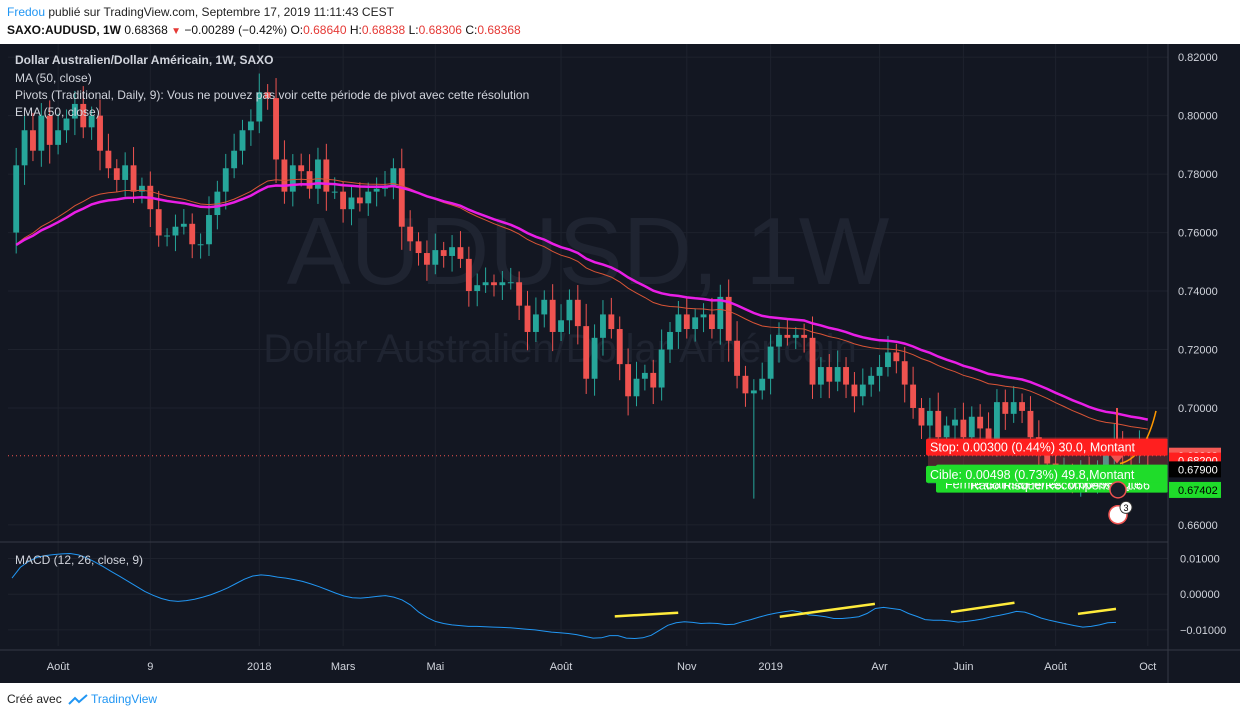 This screenshot has height=717, width=1240. Describe the element at coordinates (1203, 631) in the screenshot. I see `macd-tick-label: −0.01000` at that location.